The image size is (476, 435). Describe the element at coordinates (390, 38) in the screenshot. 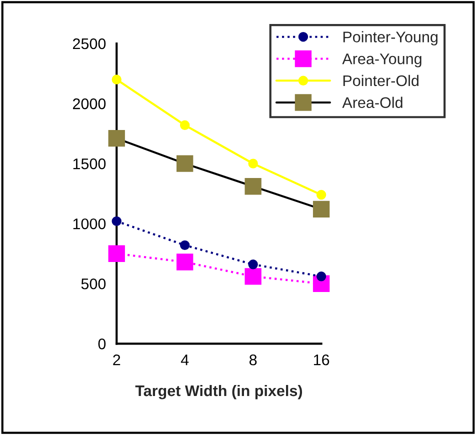

I see `legend-label: Pointer-Young` at that location.